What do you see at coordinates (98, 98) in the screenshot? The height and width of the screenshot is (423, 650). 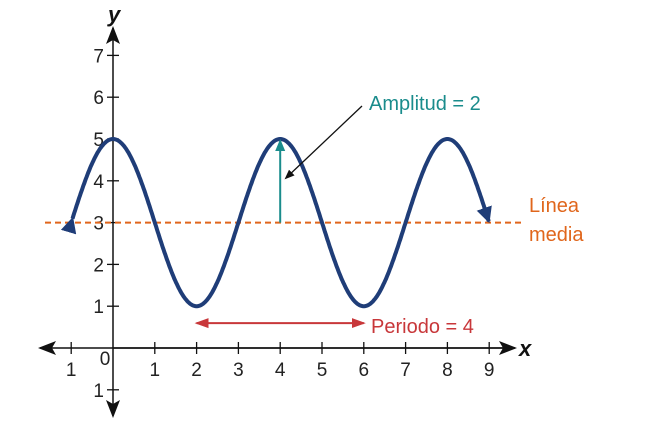 I see `y-tick-label: 6` at bounding box center [98, 98].